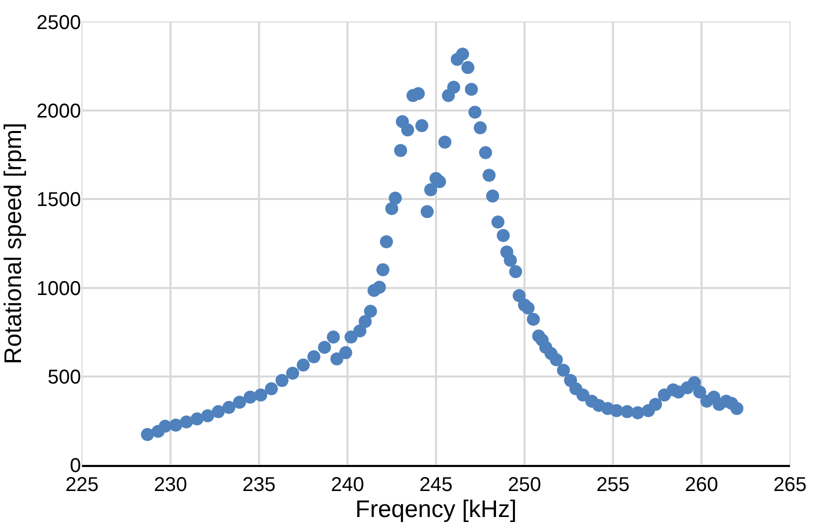 Image resolution: width=819 pixels, height=529 pixels. Describe the element at coordinates (613, 485) in the screenshot. I see `x-tick-label: 255` at that location.